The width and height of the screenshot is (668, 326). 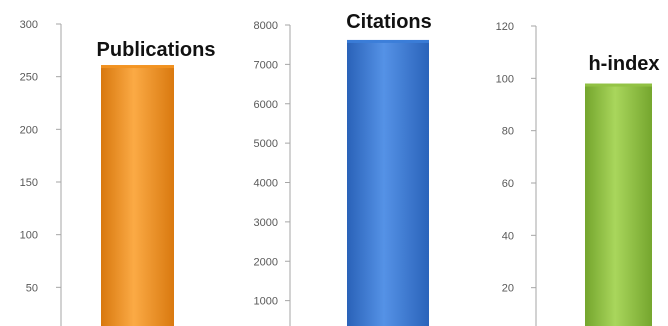 I want to click on h-index-bar, so click(x=618, y=204).